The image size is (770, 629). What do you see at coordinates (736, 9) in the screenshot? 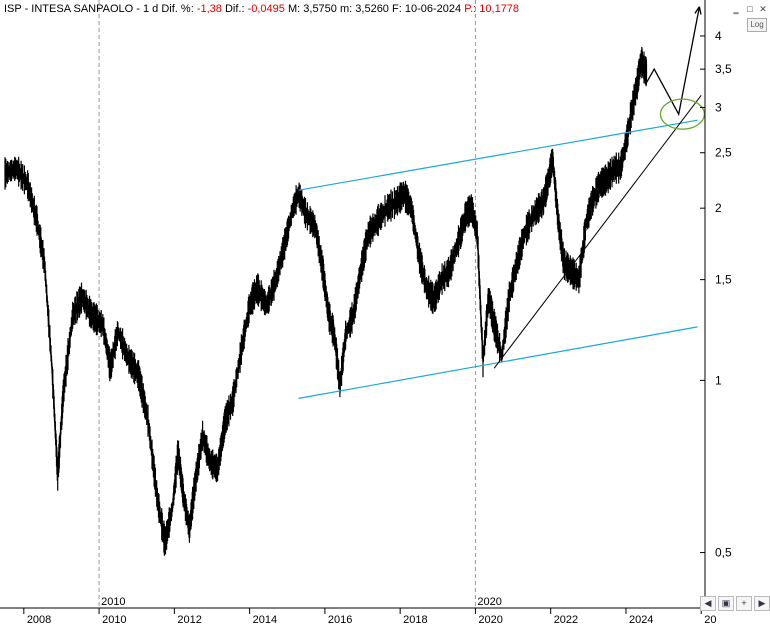
I see `minimize-icon: ‗` at bounding box center [736, 9].